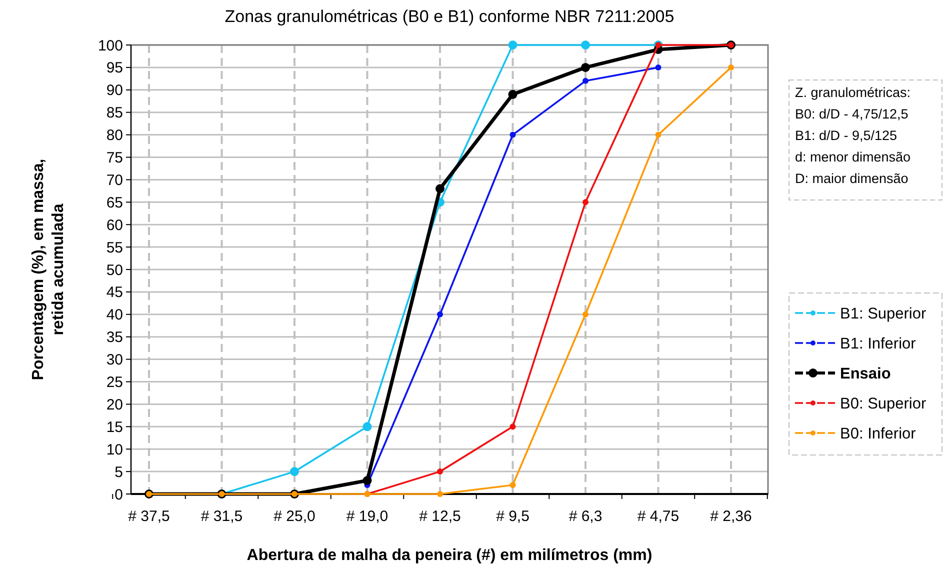 This screenshot has height=574, width=946. Describe the element at coordinates (114, 68) in the screenshot. I see `y-tick-label: 95` at that location.